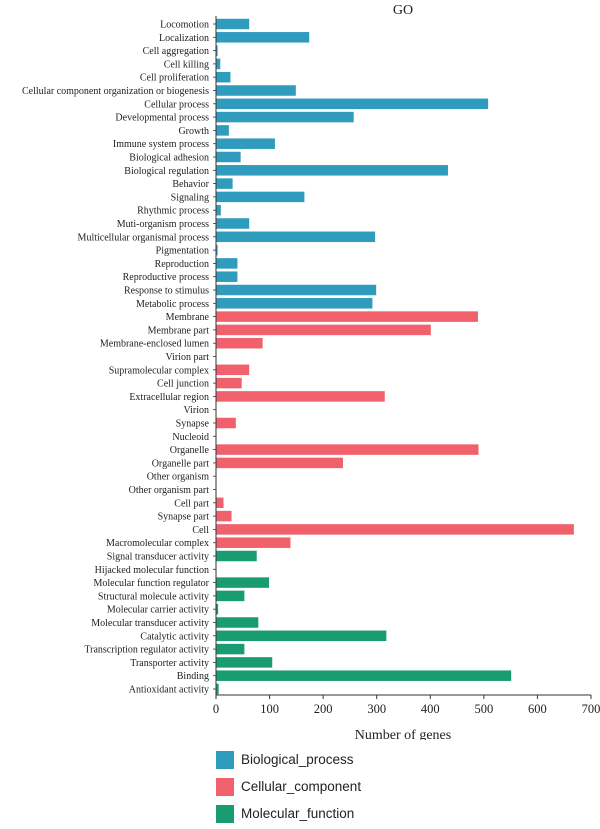  What do you see at coordinates (169, 490) in the screenshot?
I see `category-label-other-organism-part: Other organism part` at bounding box center [169, 490].